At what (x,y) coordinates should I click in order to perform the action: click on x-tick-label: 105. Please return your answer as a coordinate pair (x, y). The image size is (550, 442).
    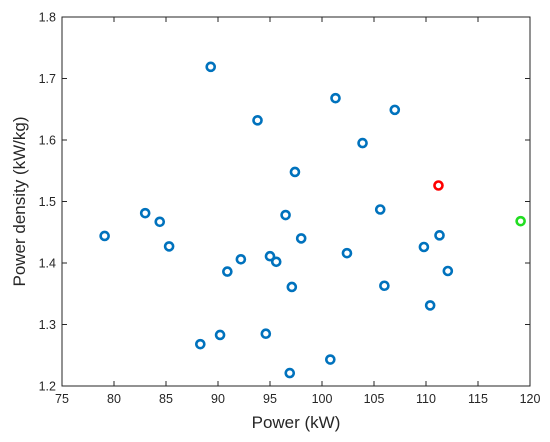
    Looking at the image, I should click on (374, 399).